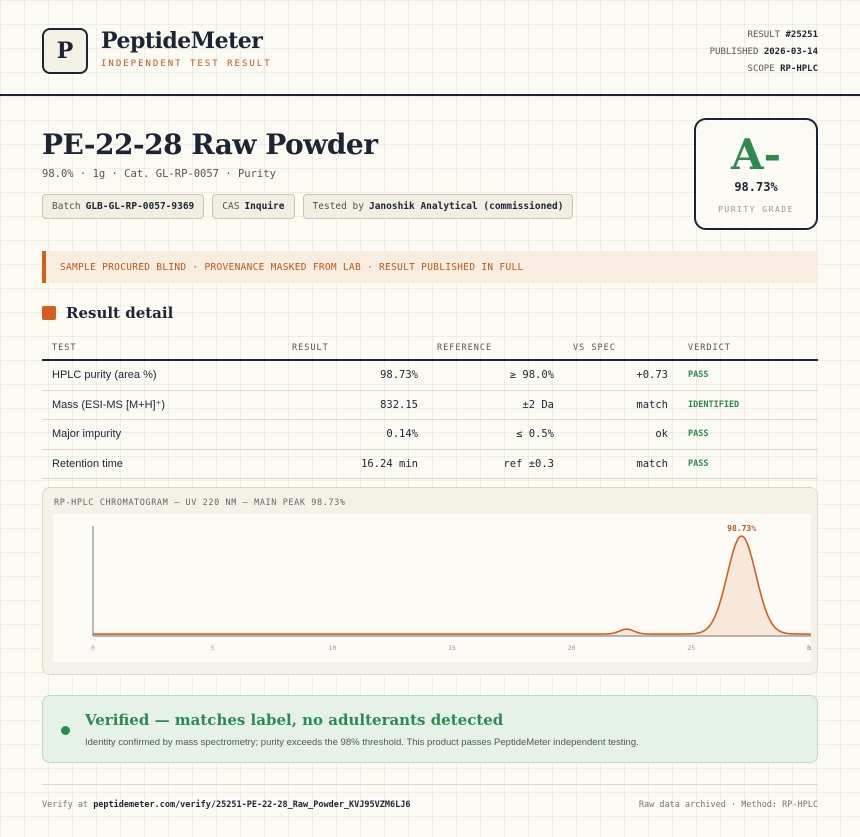  What do you see at coordinates (64, 348) in the screenshot?
I see `header-test: TEST` at bounding box center [64, 348].